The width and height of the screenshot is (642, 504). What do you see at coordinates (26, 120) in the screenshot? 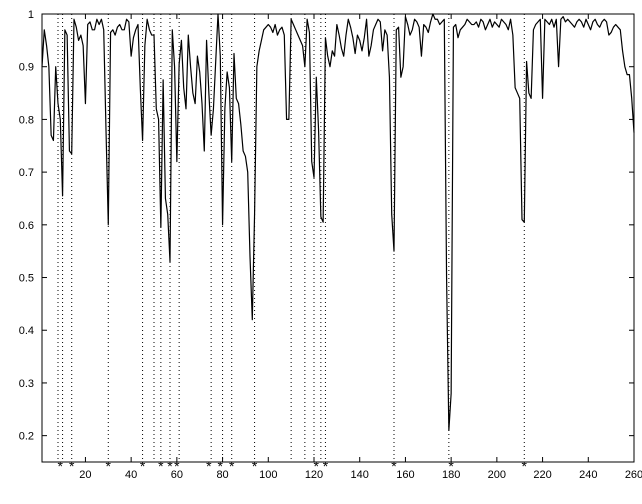
I see `y-tick-label: 0.8` at bounding box center [26, 120].